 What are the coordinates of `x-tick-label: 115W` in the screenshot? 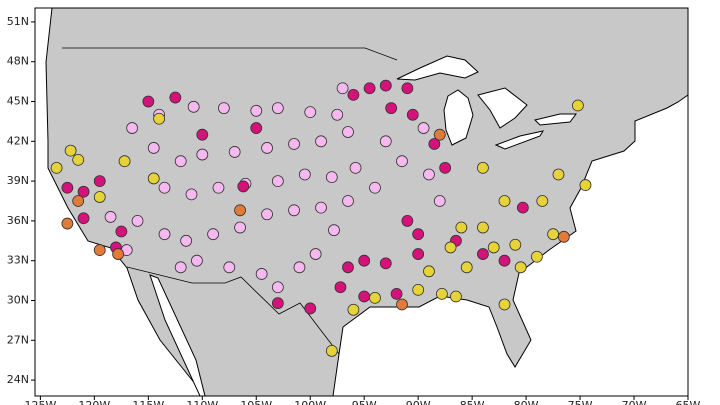 It's located at (148, 402).